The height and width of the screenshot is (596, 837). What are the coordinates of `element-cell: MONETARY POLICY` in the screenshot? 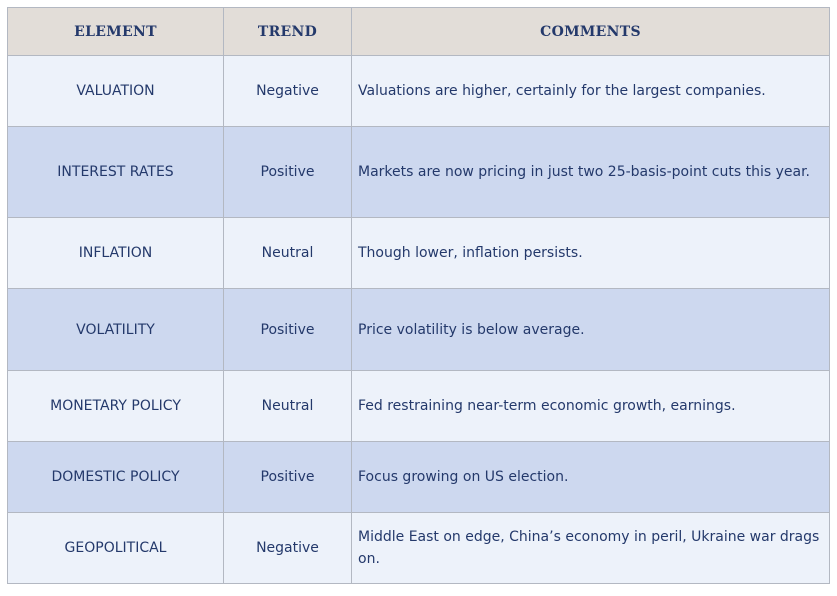 It's located at (115, 406).